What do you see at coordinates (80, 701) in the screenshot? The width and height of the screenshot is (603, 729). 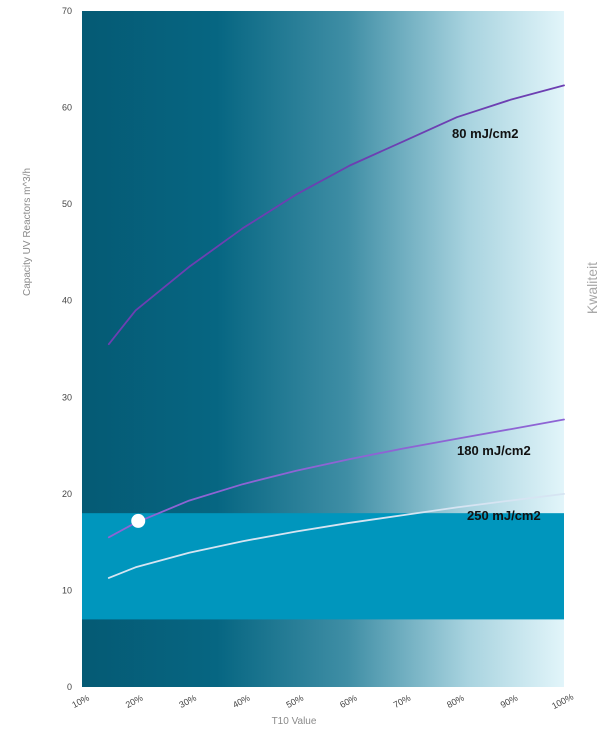 I see `x-tick-label: 10%` at bounding box center [80, 701].